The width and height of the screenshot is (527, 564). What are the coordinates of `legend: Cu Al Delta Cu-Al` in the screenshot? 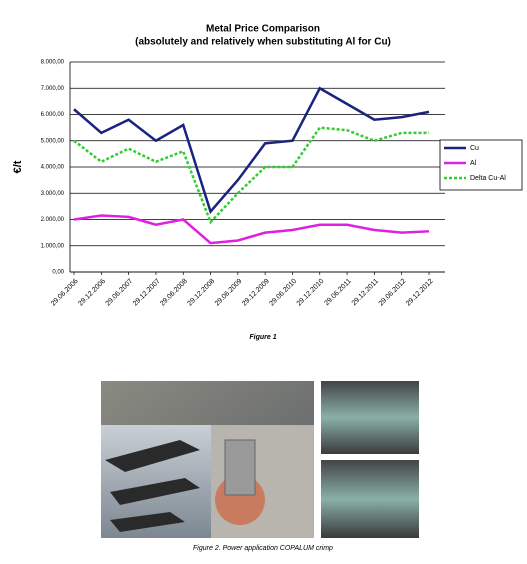 It's located at (475, 163).